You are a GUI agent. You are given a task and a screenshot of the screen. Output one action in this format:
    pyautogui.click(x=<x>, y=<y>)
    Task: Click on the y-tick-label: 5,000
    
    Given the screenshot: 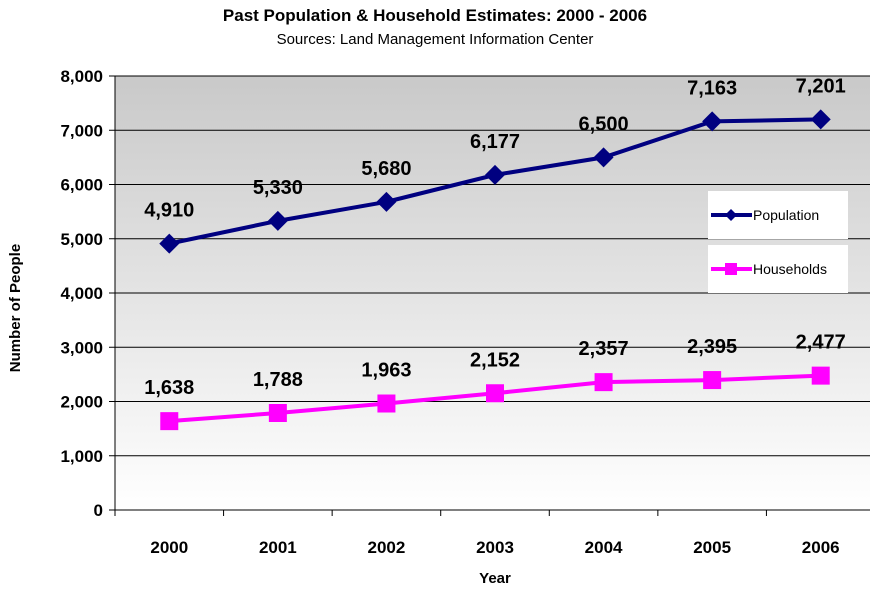 What is the action you would take?
    pyautogui.click(x=81, y=239)
    